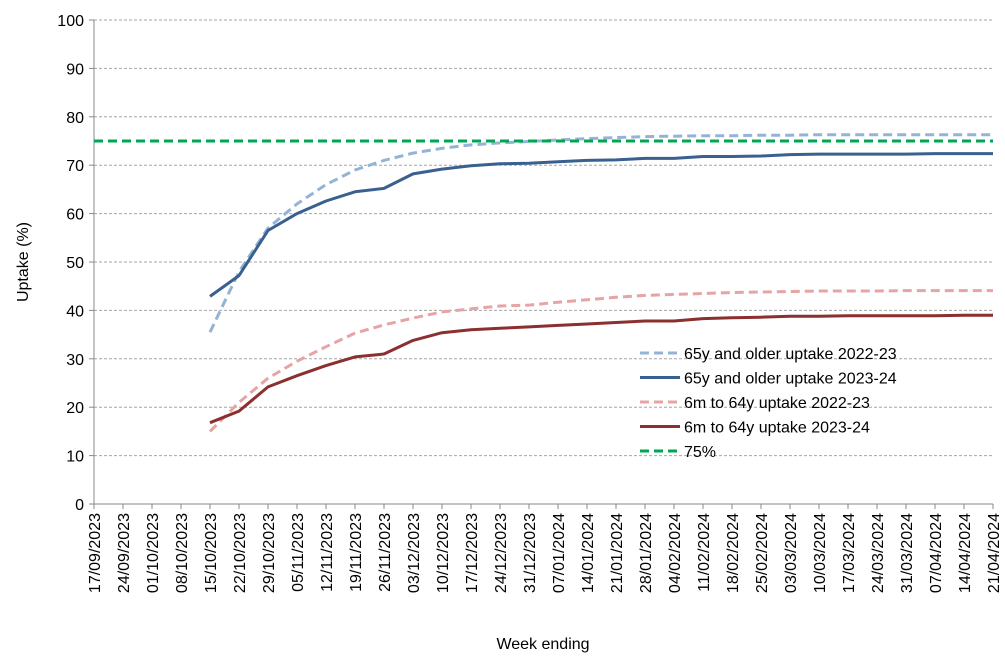 The image size is (1005, 656). I want to click on x-tick-label: 25/02/2024, so click(762, 553).